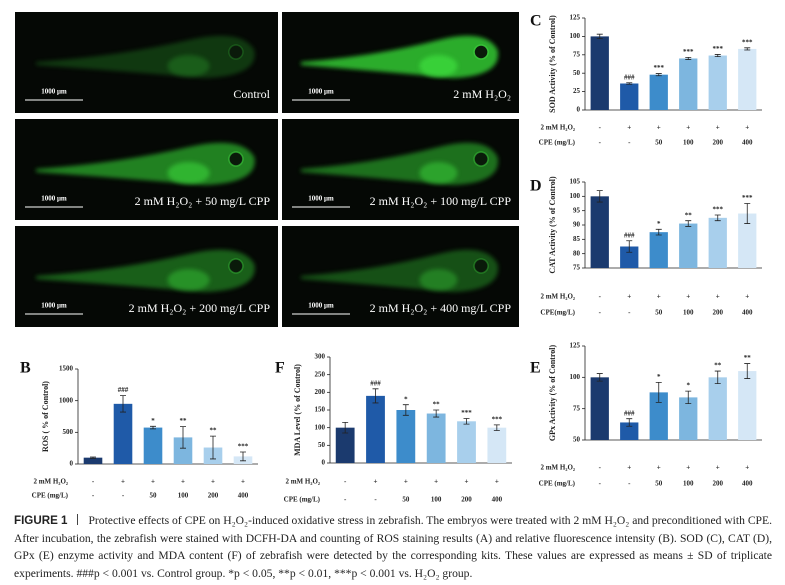  What do you see at coordinates (45, 416) in the screenshot?
I see `y-axis-label: ROS ( % of Control)` at bounding box center [45, 416].